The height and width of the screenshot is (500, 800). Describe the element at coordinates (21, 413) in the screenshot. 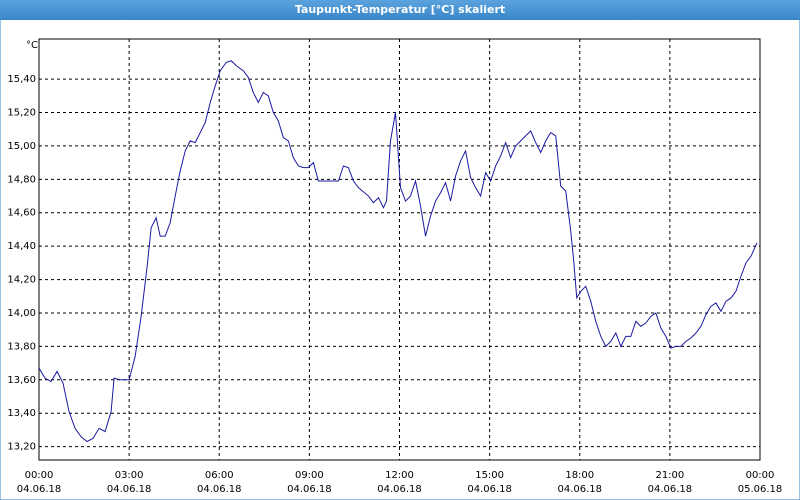

I see `y-tick-label: 13,40` at that location.